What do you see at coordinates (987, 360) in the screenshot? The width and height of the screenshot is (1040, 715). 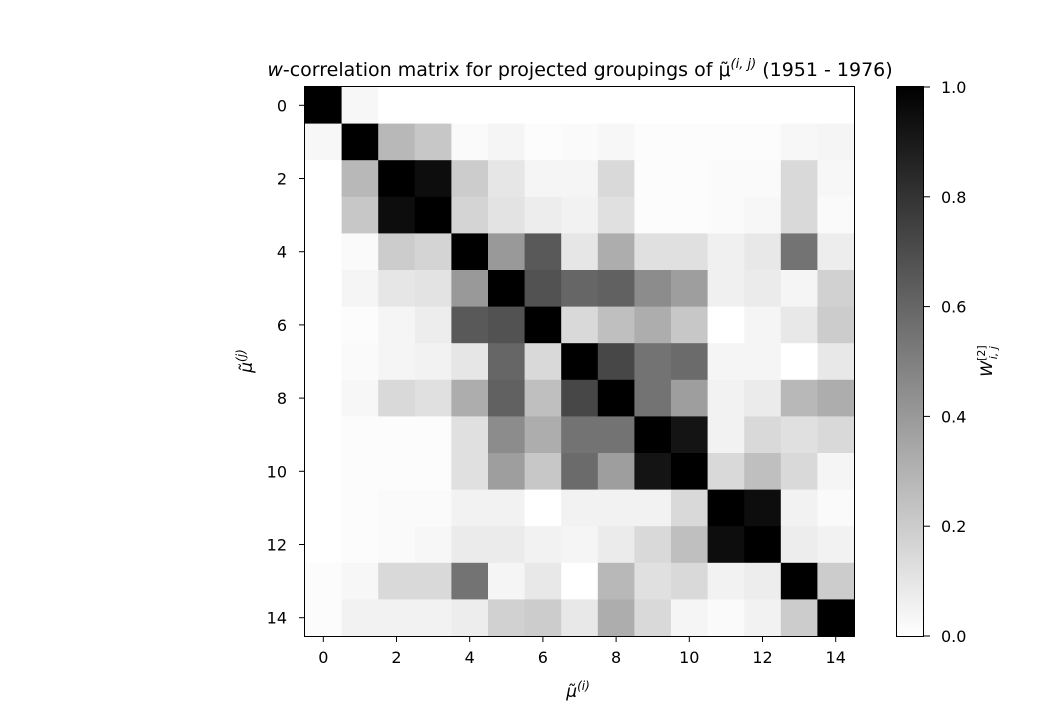 I see `colorbar-label: W[2]i, j` at bounding box center [987, 360].